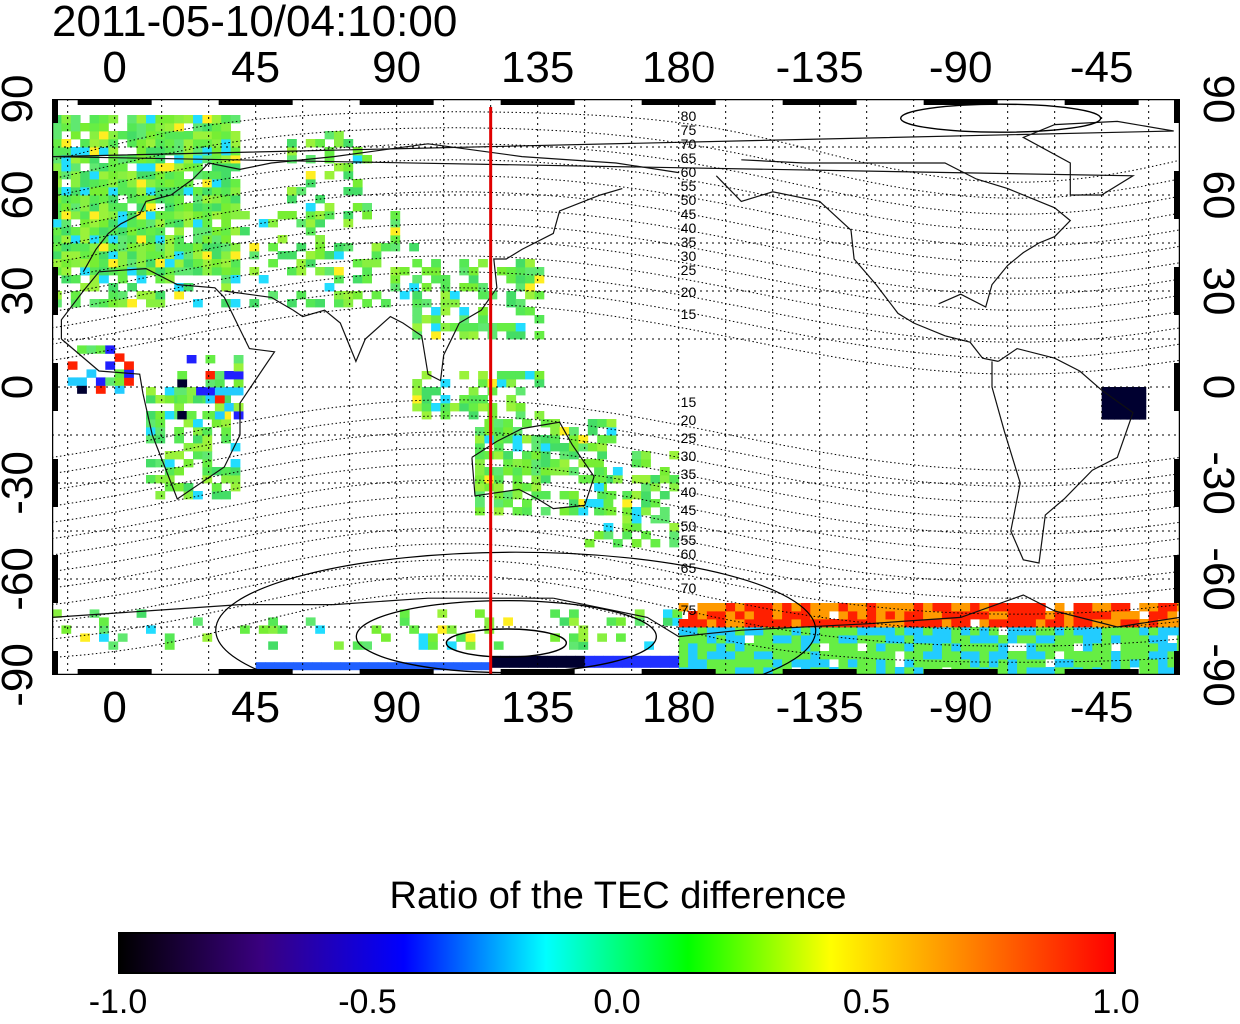  What do you see at coordinates (255, 23) in the screenshot?
I see `map-timestamp: 2011-05-10/04:10:00` at bounding box center [255, 23].